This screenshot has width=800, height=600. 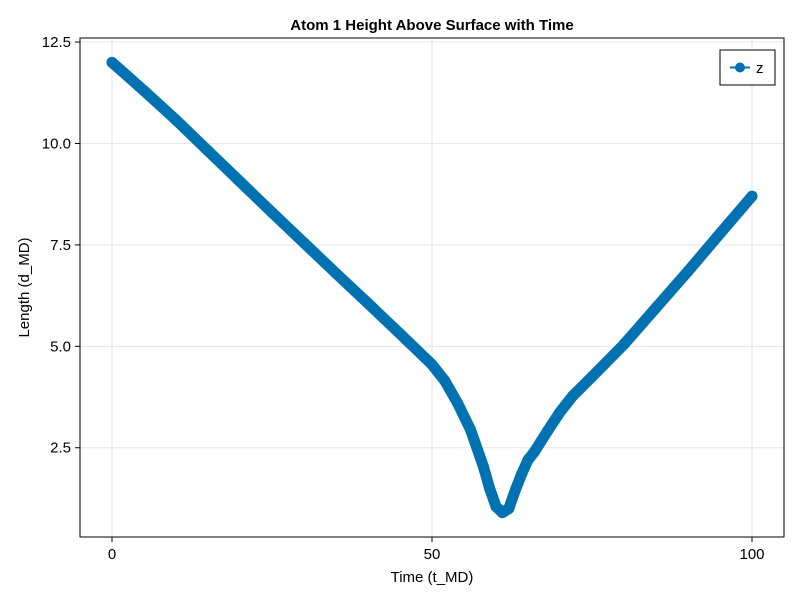 What do you see at coordinates (24, 287) in the screenshot?
I see `y-axis-label: Length (d_MD)` at bounding box center [24, 287].